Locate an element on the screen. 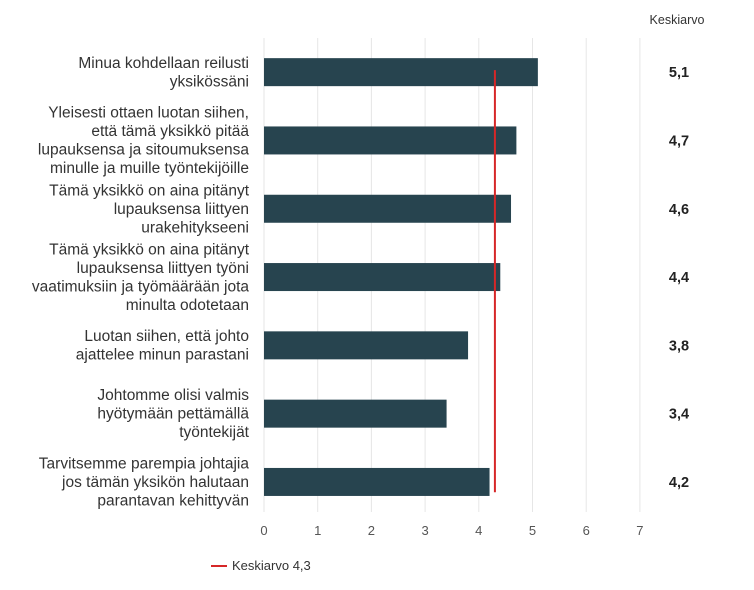  x-tick-label: 6 is located at coordinates (586, 530).